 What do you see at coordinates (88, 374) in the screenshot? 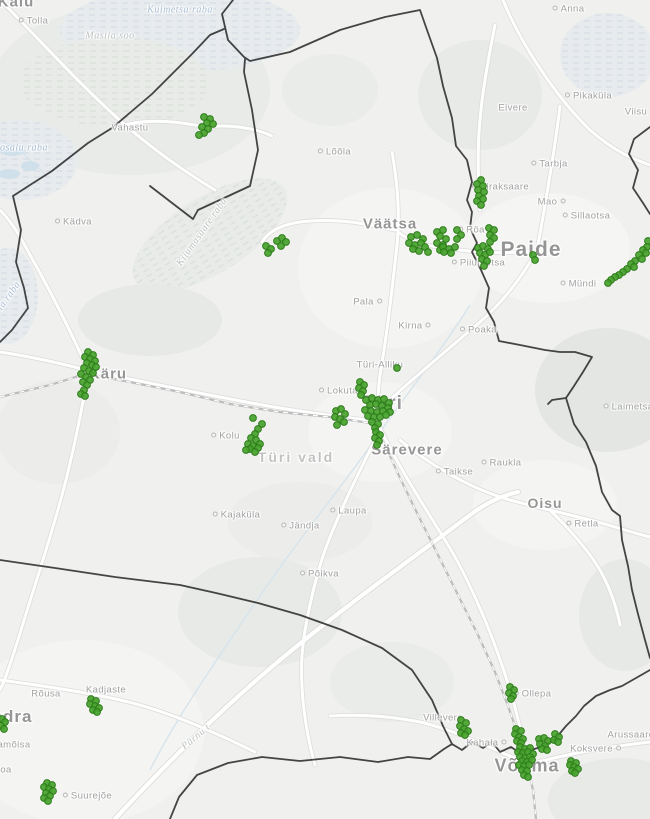
I see `marker-cluster-karu` at bounding box center [88, 374].